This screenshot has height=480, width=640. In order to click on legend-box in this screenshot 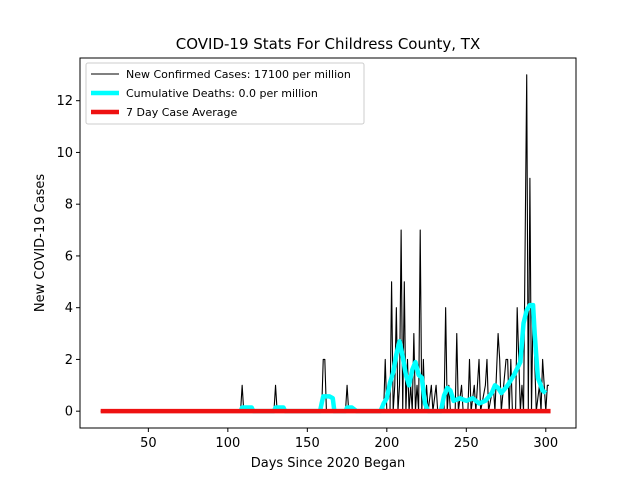, I will do `click(225, 93)`.